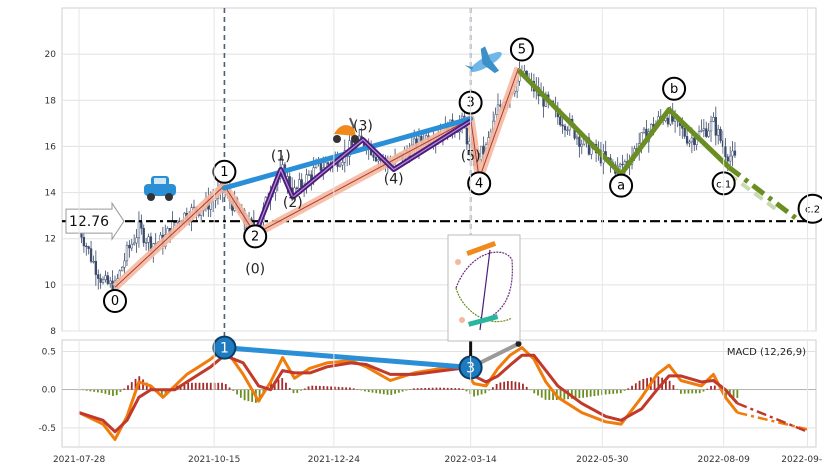 This screenshot has width=822, height=471. What do you see at coordinates (224, 349) in the screenshot?
I see `macd-marker-label: 1` at bounding box center [224, 349].